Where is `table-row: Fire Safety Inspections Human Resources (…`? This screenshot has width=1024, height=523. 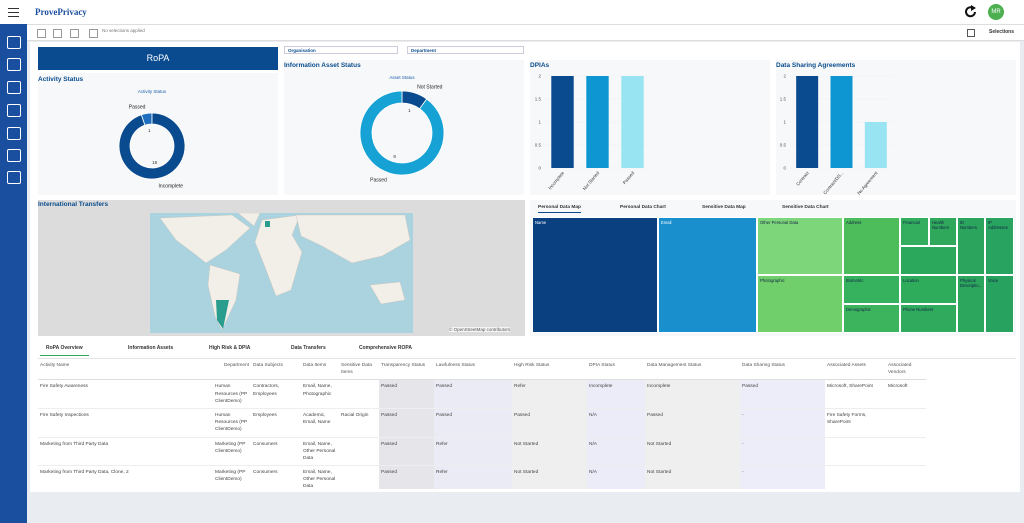 table-row: Fire Safety Inspections Human Resources (… is located at coordinates (482, 423).